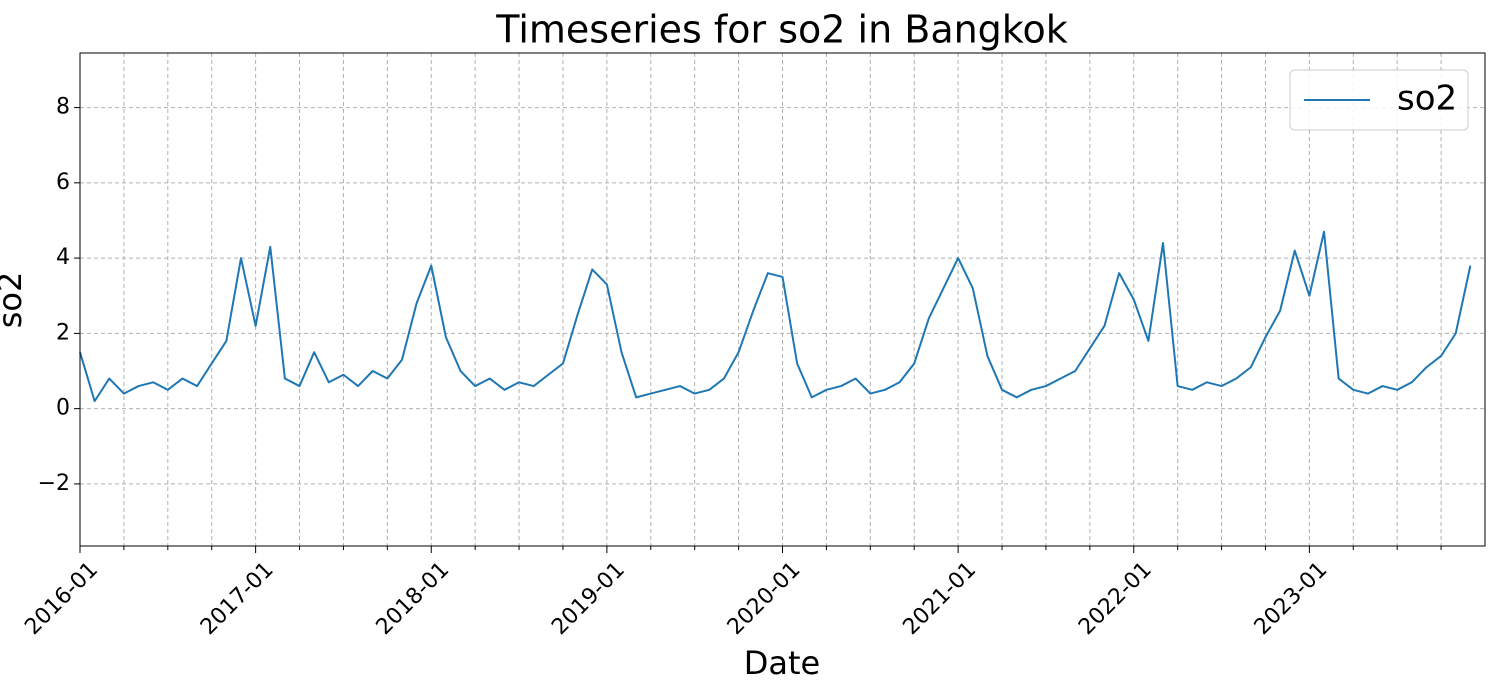 The height and width of the screenshot is (700, 1500). What do you see at coordinates (782, 663) in the screenshot?
I see `x-axis-label: Date` at bounding box center [782, 663].